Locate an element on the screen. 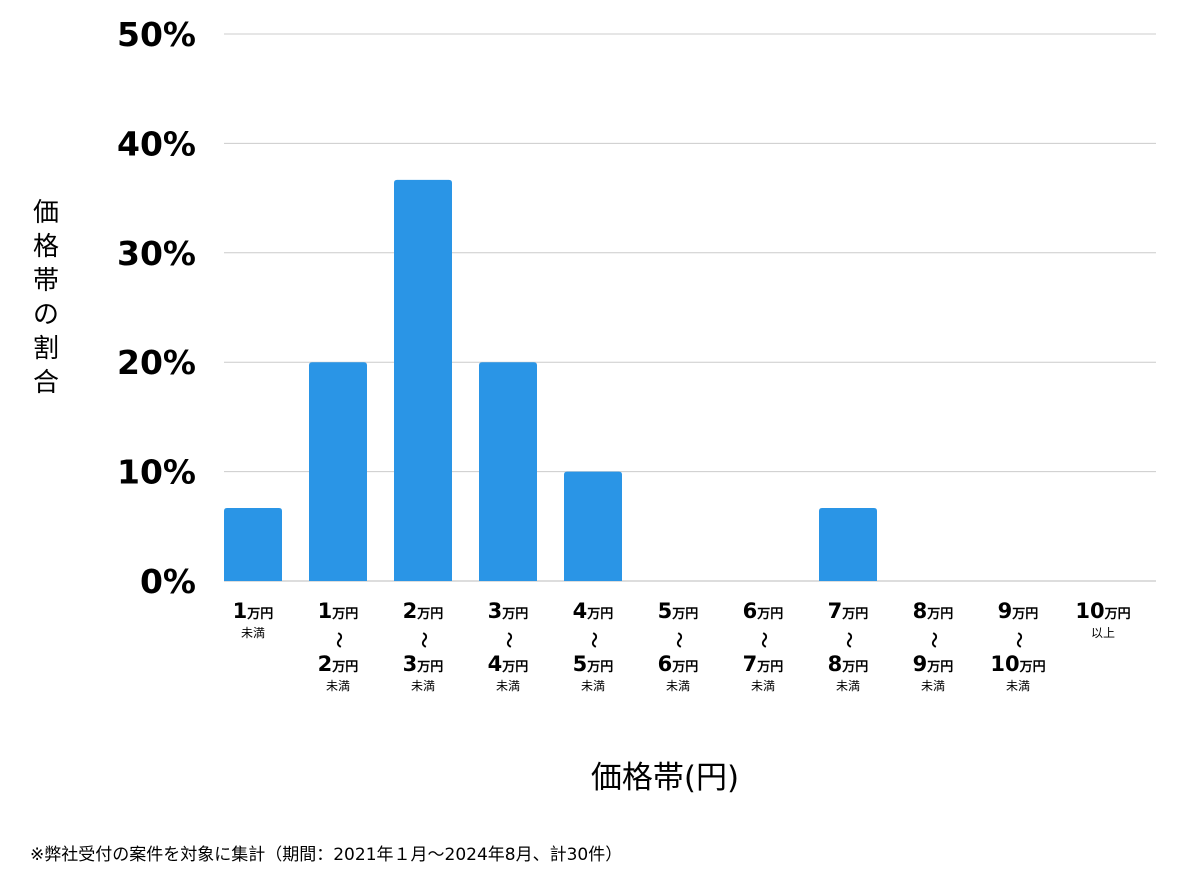 This screenshot has height=874, width=1200. y-tick-label: 20% is located at coordinates (156, 362).